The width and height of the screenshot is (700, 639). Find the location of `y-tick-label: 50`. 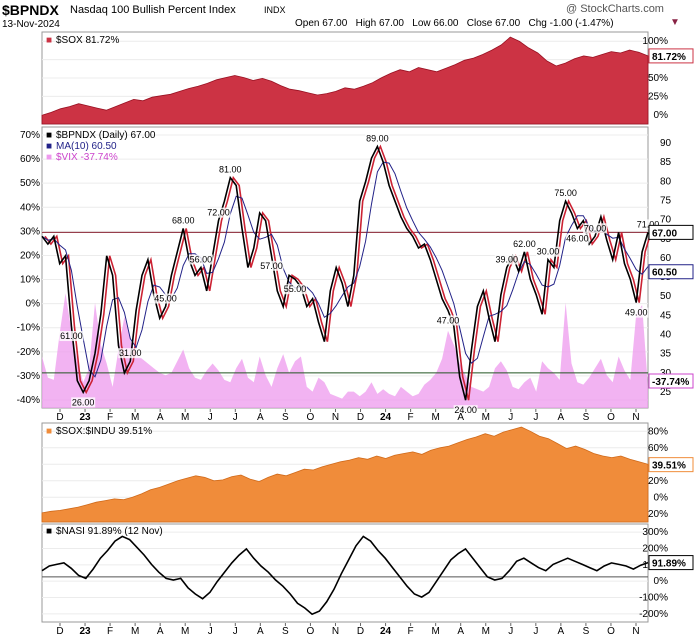

y-tick-label: 50 is located at coordinates (666, 296).